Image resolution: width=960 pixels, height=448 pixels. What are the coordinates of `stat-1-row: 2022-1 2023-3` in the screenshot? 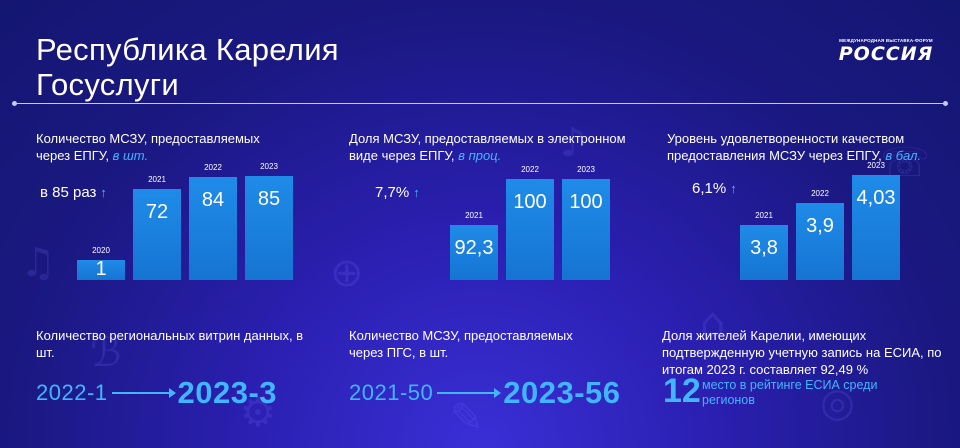 It's located at (156, 393).